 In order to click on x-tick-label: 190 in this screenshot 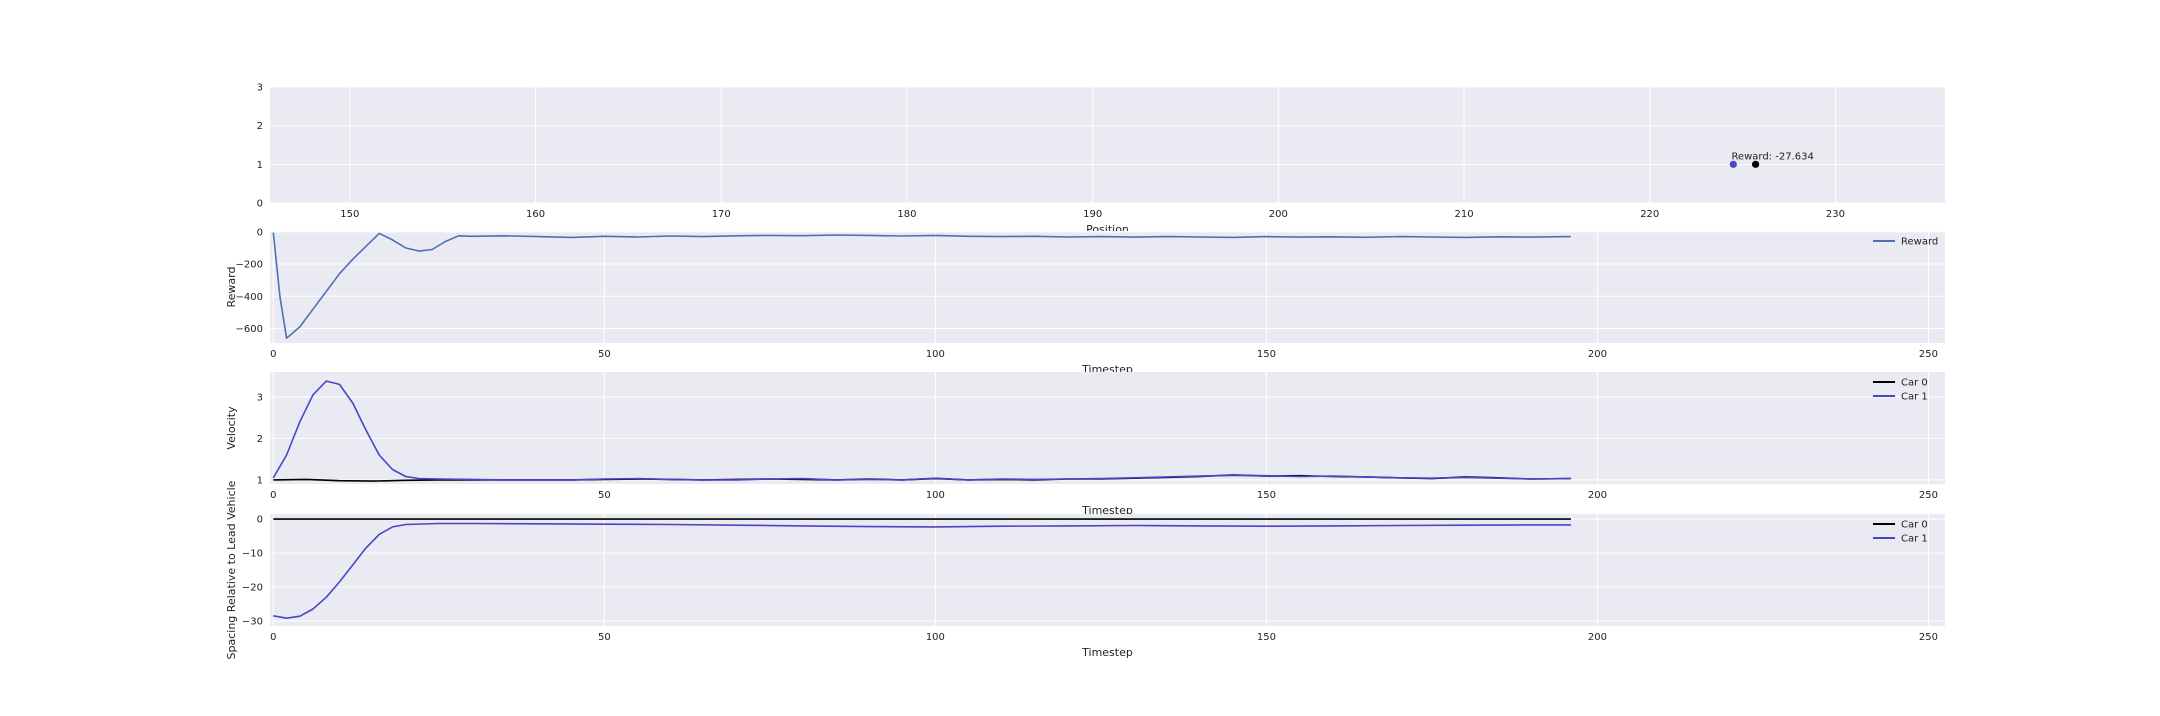, I will do `click(1092, 214)`.